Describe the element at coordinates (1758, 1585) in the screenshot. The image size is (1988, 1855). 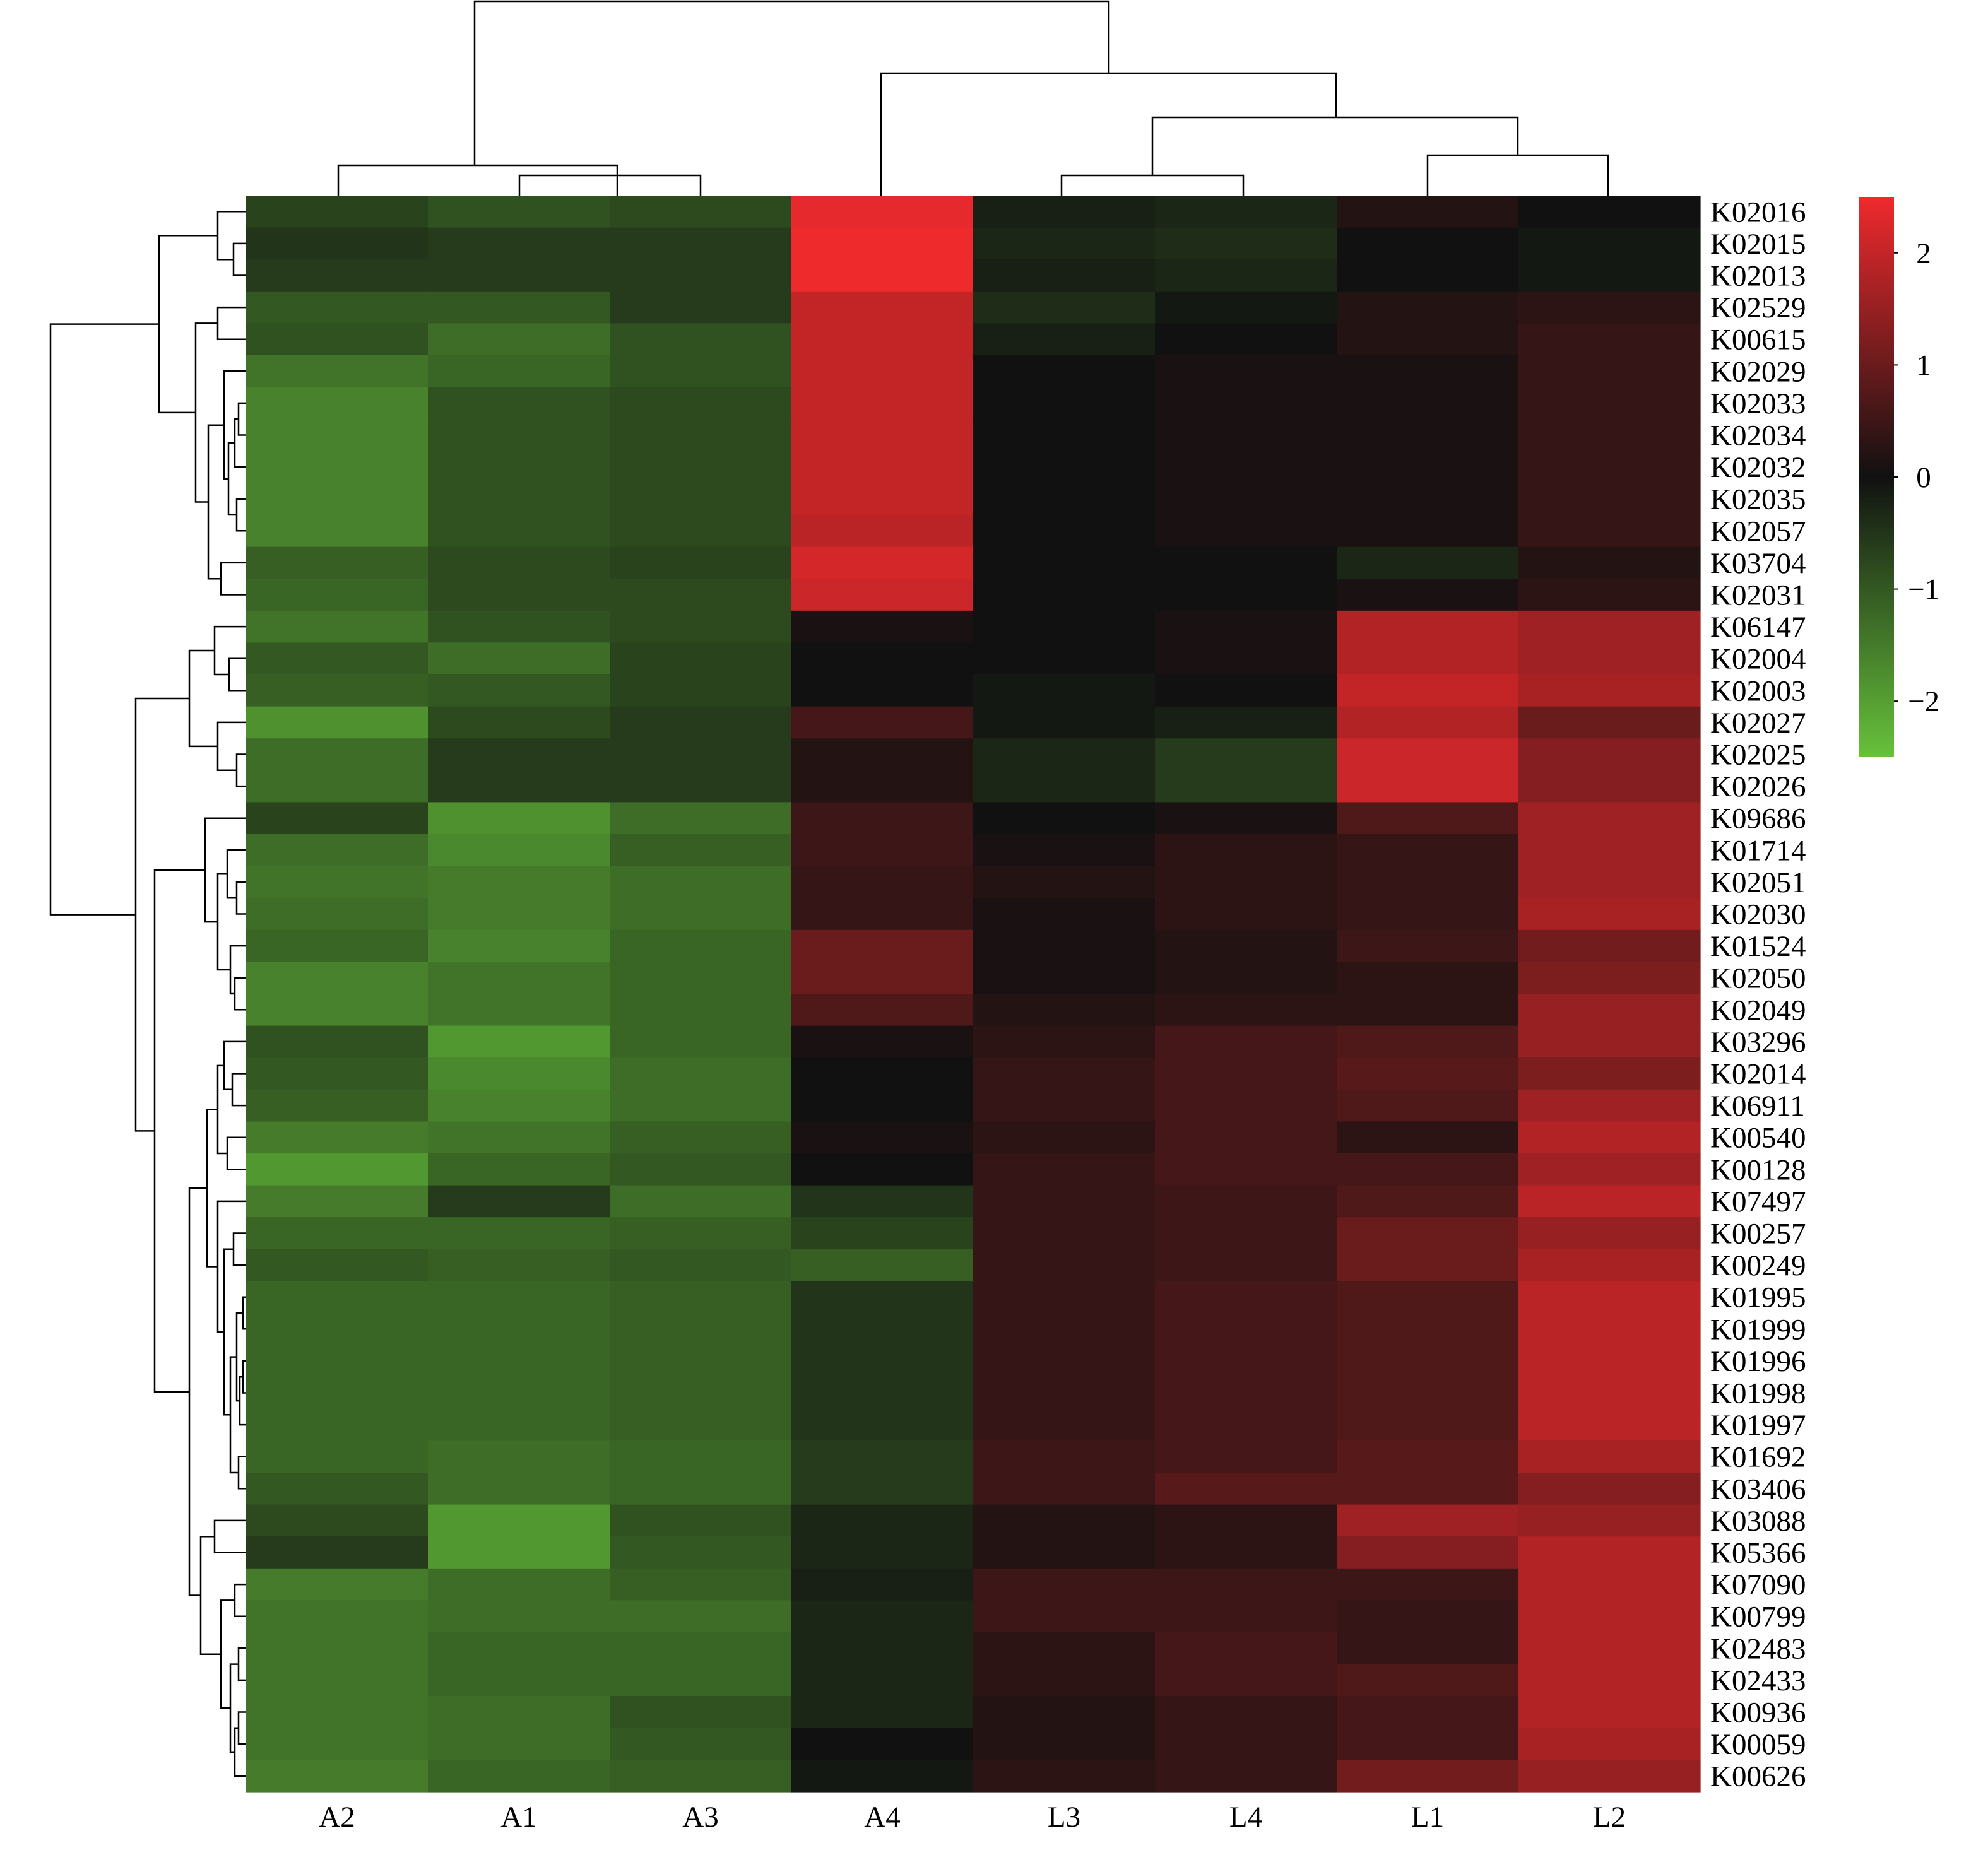
I see `row-label: K07090` at that location.